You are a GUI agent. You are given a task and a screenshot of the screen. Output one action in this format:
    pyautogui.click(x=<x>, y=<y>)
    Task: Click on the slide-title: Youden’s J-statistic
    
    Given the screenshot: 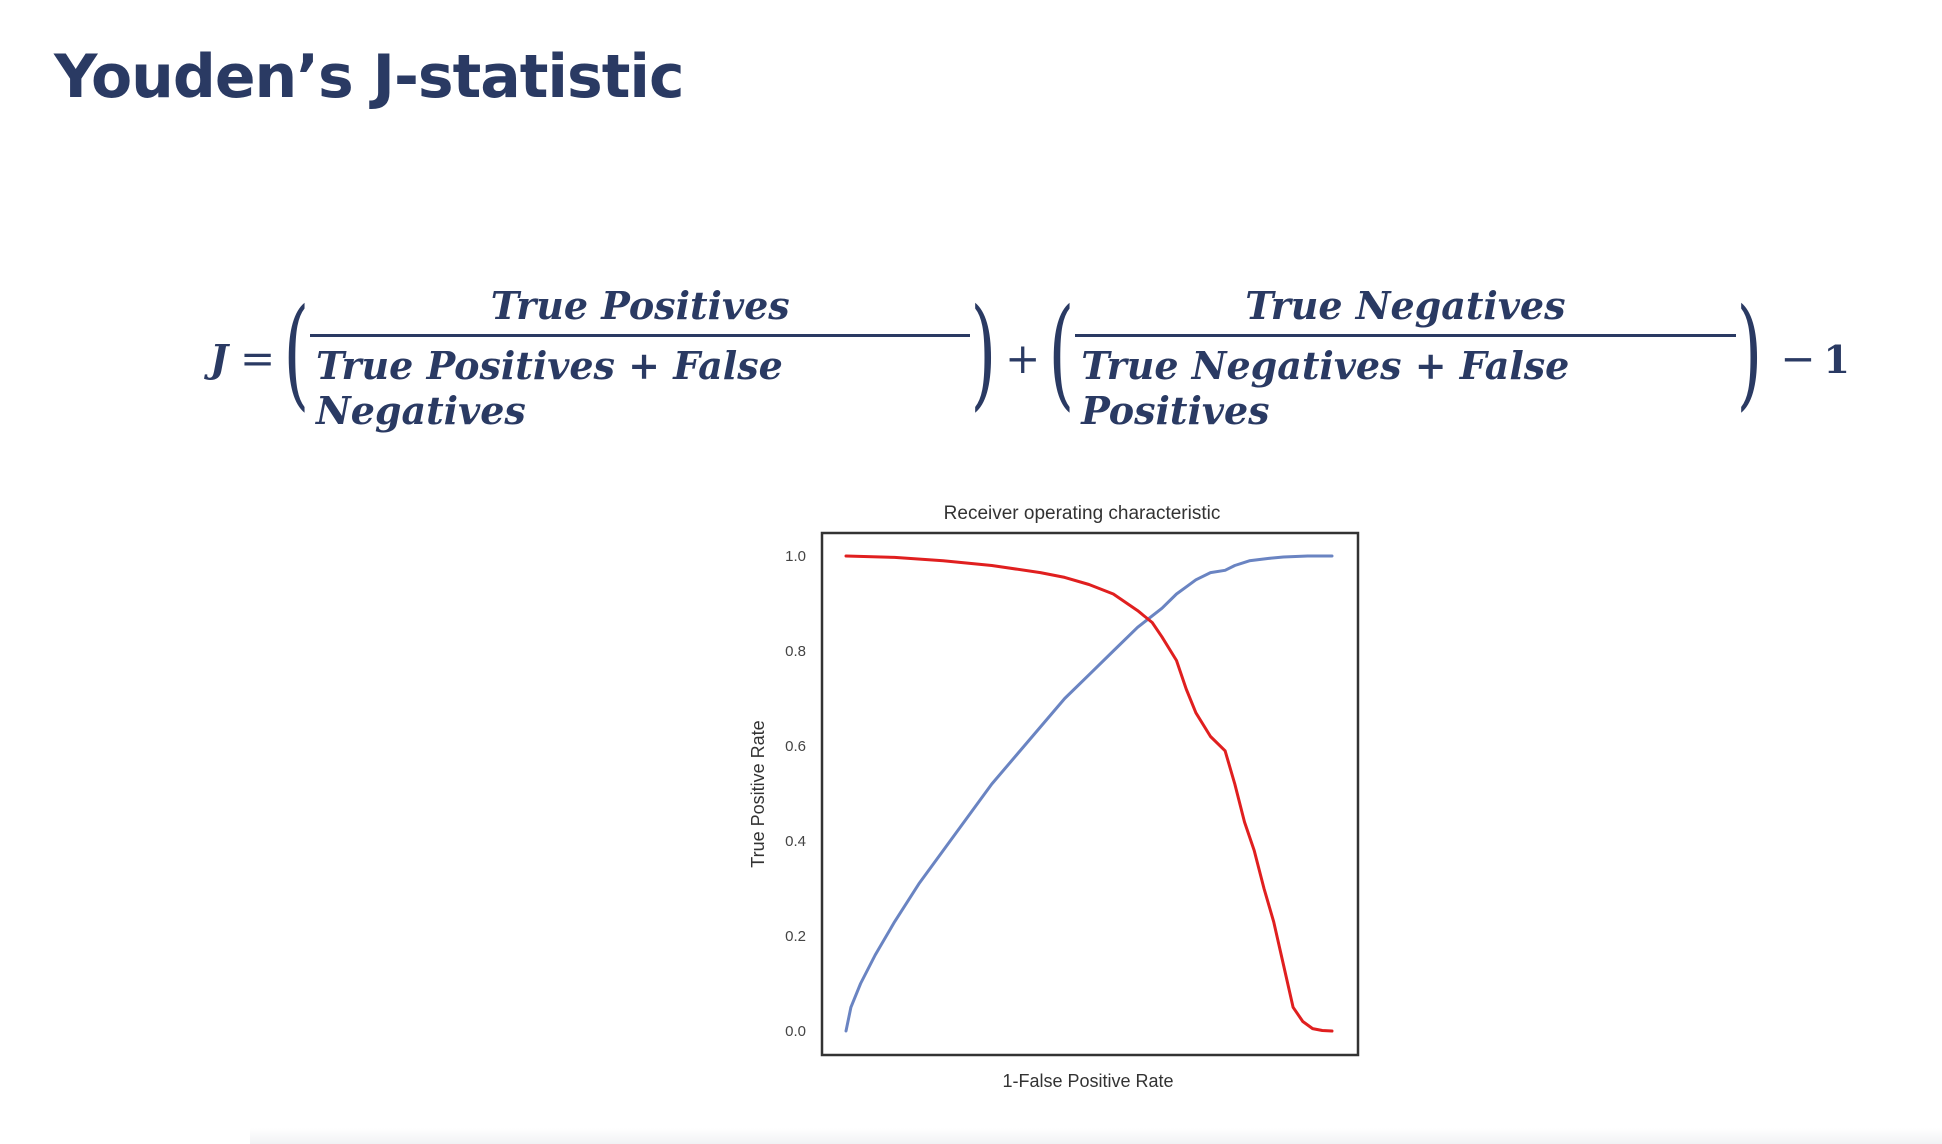 What is the action you would take?
    pyautogui.click(x=369, y=77)
    